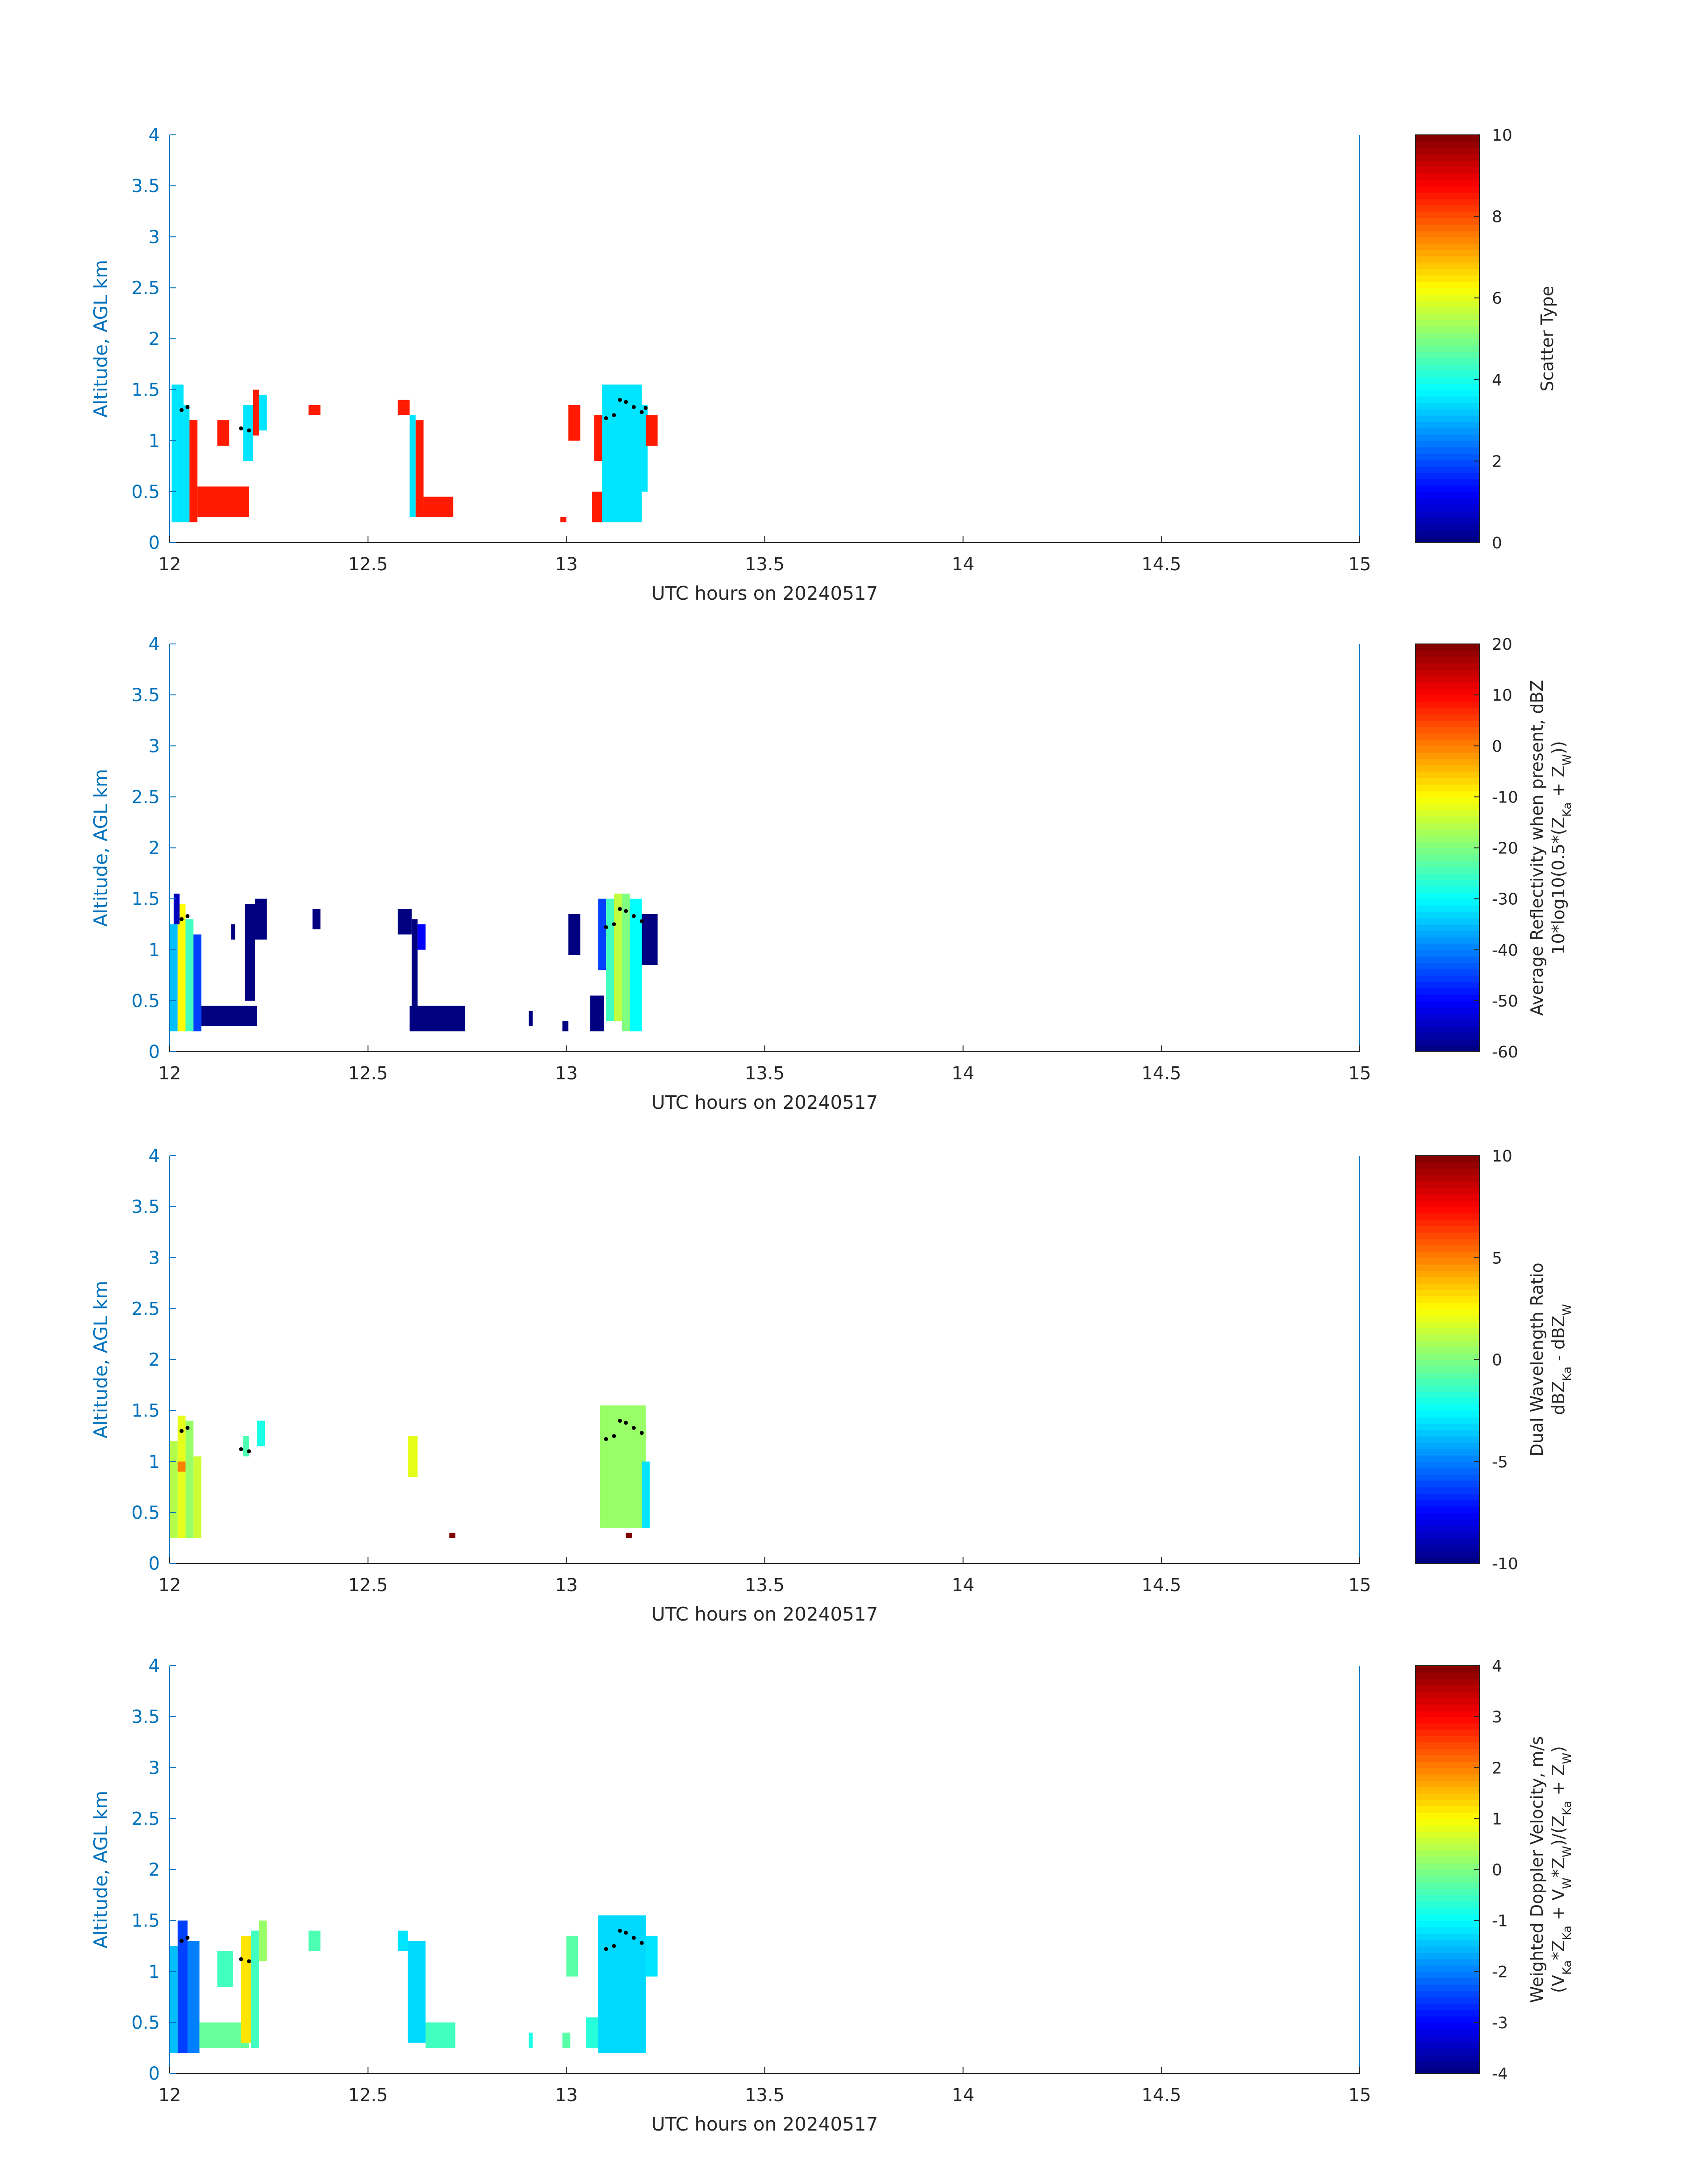 The image size is (1708, 2177). What do you see at coordinates (145, 695) in the screenshot?
I see `y-tick-label: 3.5` at bounding box center [145, 695].